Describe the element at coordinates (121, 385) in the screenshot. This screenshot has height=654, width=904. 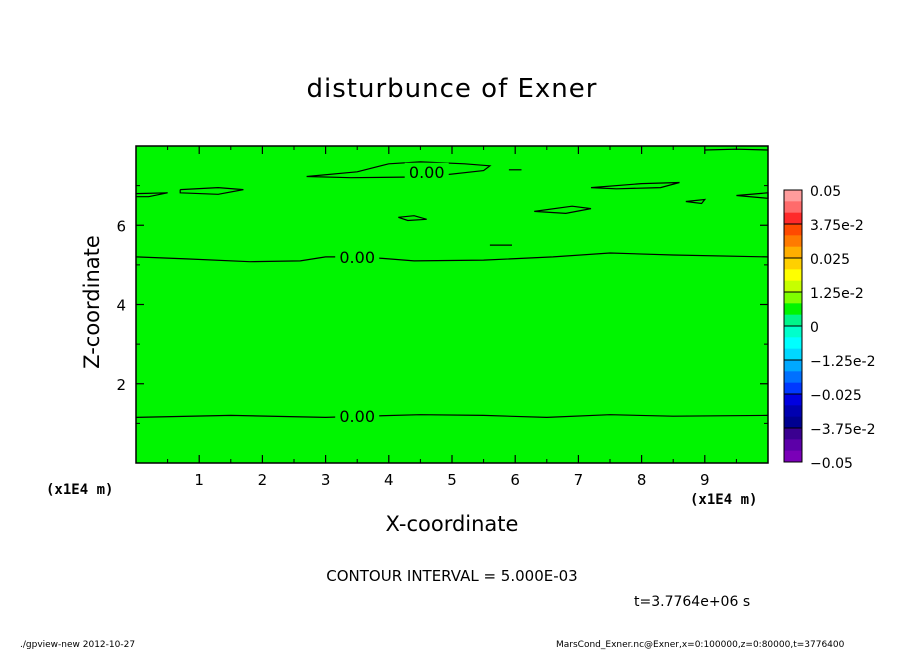
I see `y-tick-label: 2` at that location.